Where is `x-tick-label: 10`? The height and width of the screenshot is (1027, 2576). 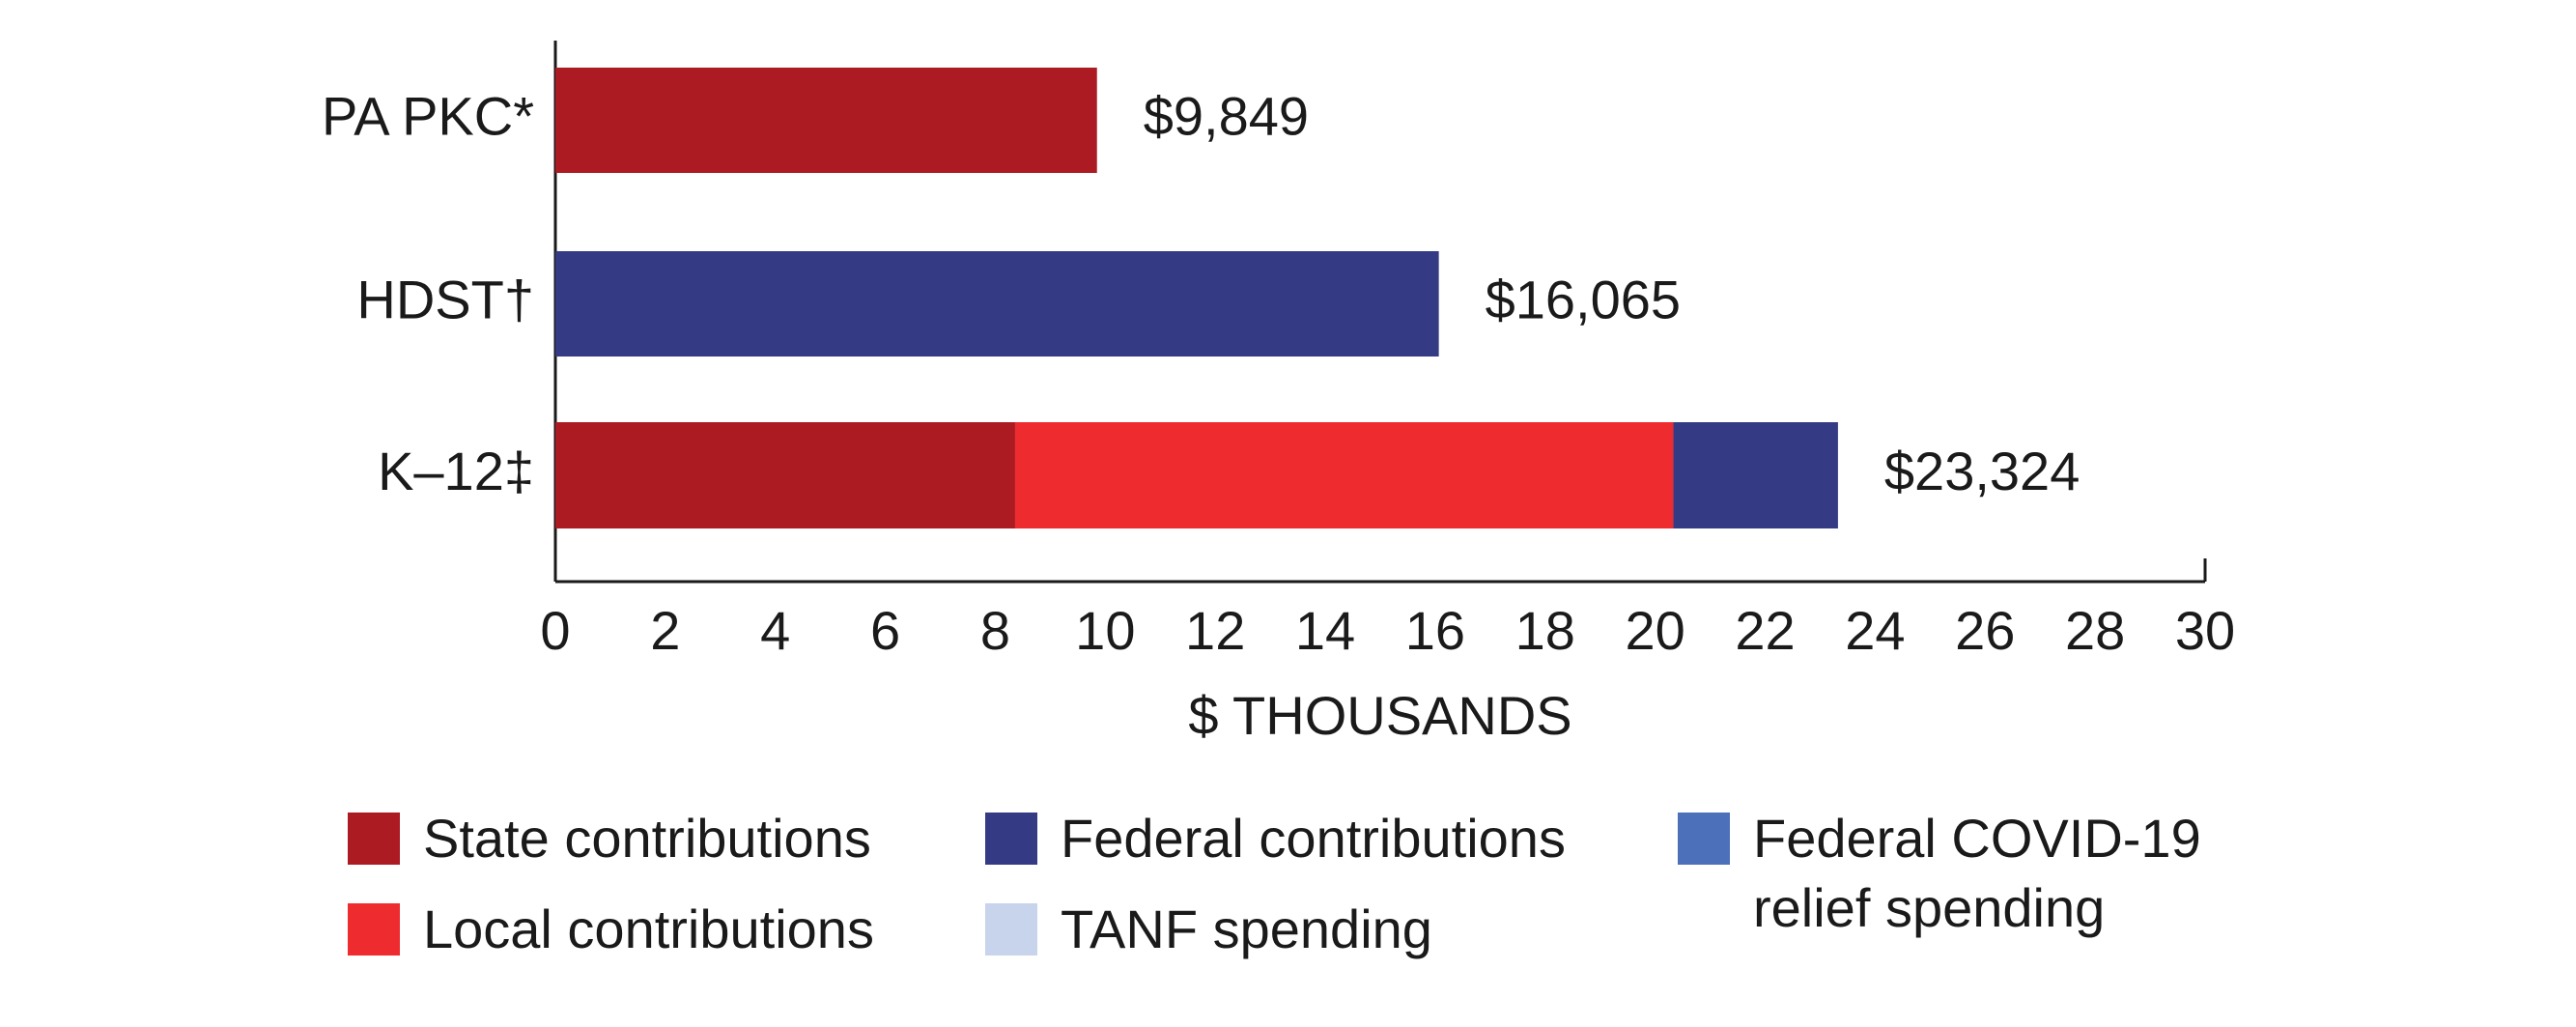
x-tick-label: 10 is located at coordinates (1105, 630).